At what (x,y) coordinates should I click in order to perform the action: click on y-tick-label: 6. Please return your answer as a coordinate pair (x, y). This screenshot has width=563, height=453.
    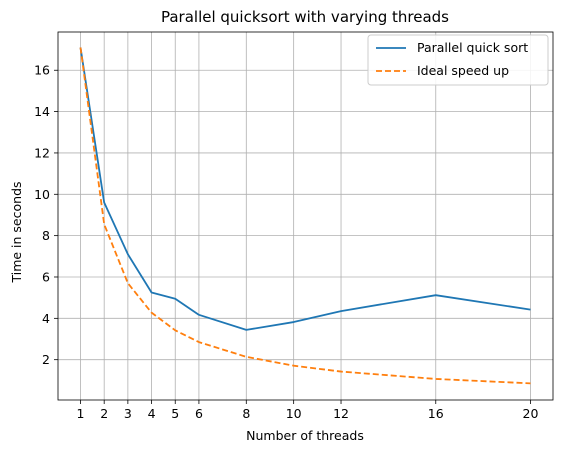
    Looking at the image, I should click on (46, 276).